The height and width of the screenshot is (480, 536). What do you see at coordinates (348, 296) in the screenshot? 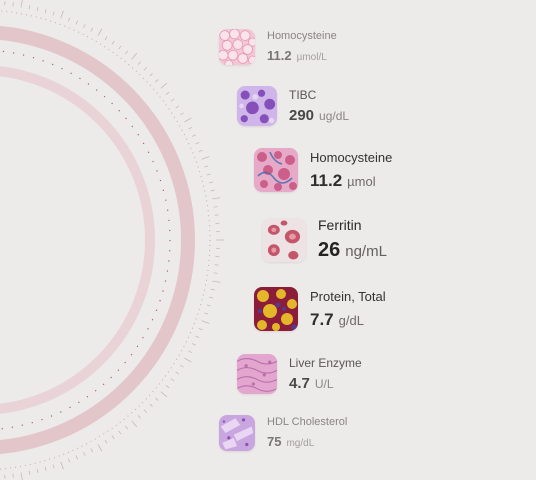
I see `marker-name: Protein, Total` at bounding box center [348, 296].